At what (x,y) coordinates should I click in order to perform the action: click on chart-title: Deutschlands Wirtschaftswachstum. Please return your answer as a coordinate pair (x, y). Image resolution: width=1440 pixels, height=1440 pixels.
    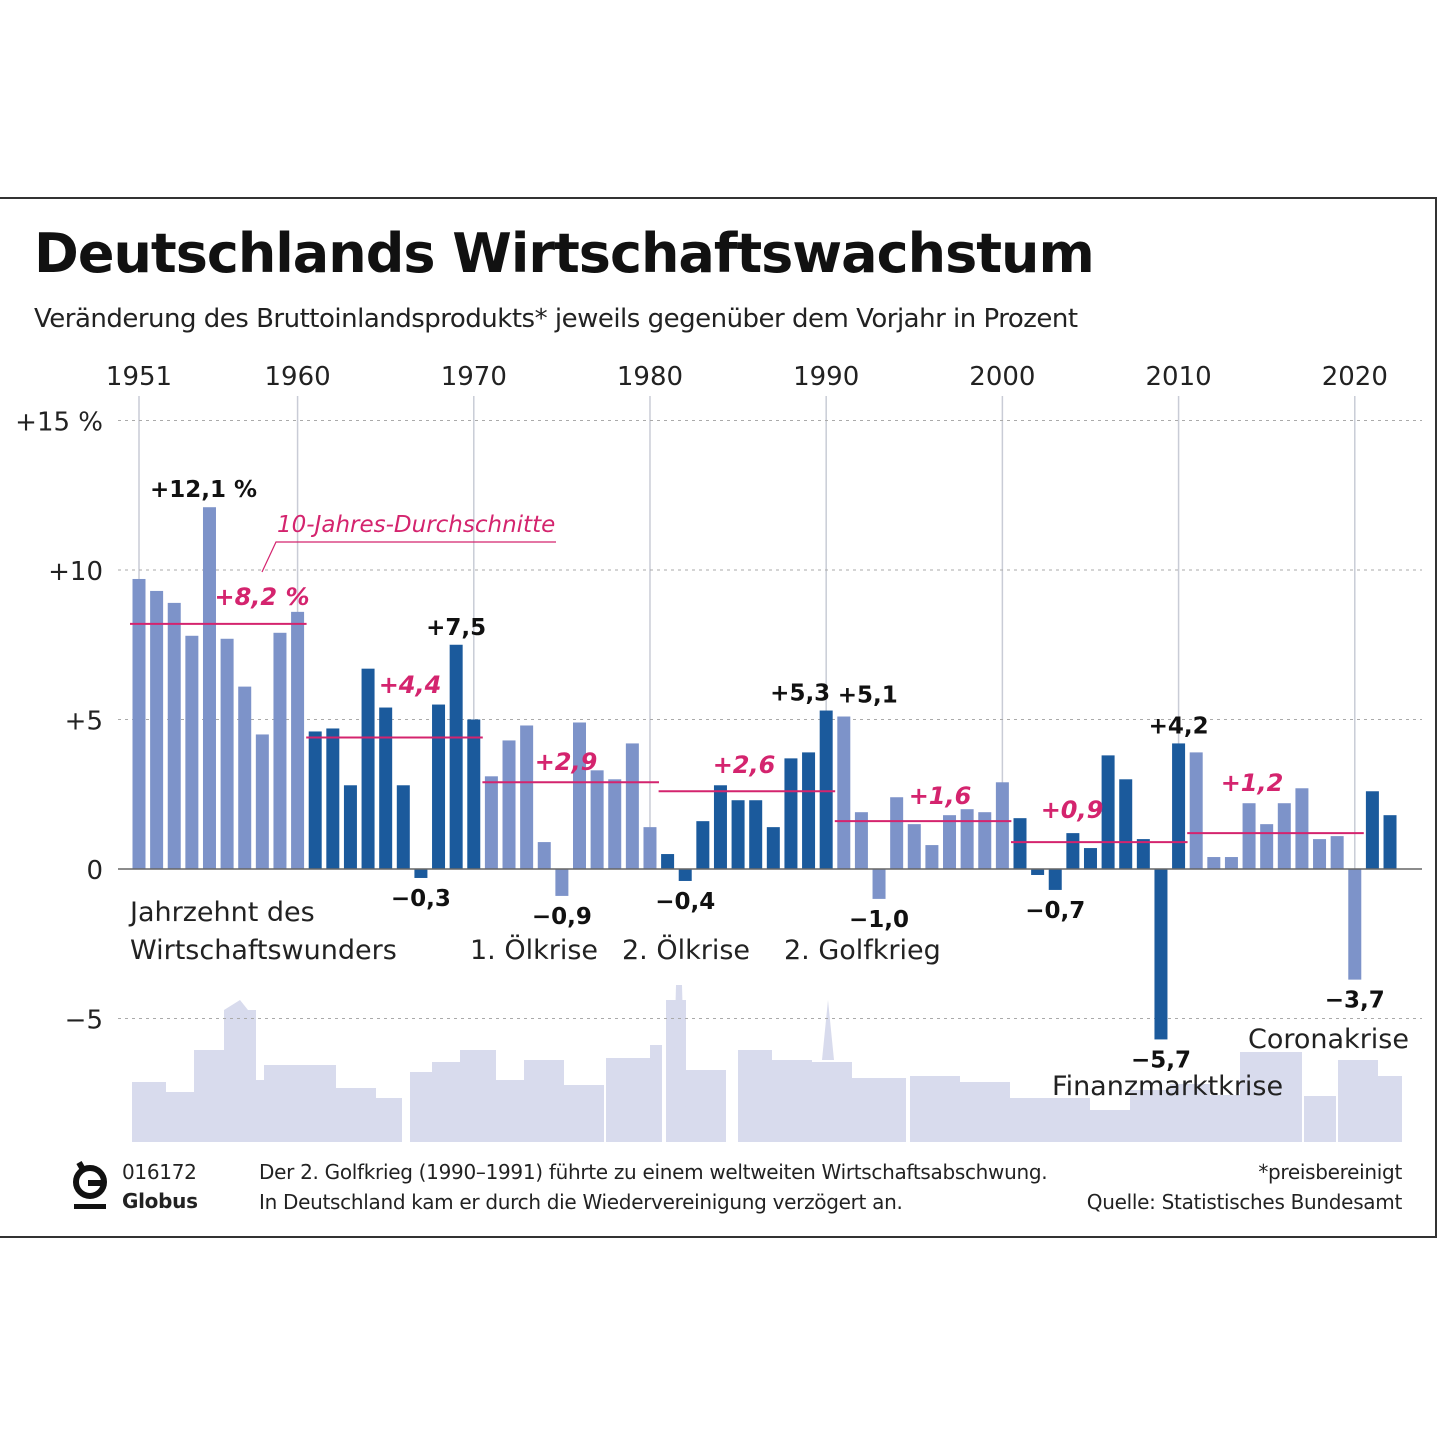
    Looking at the image, I should click on (564, 253).